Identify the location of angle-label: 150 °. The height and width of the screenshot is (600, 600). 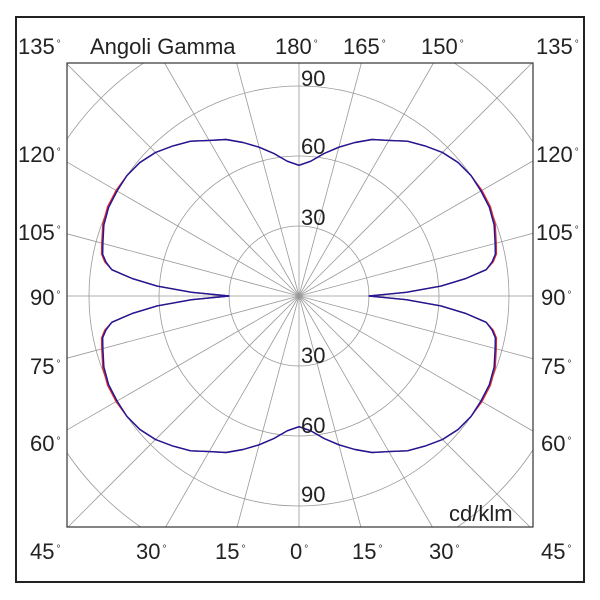
(442, 46).